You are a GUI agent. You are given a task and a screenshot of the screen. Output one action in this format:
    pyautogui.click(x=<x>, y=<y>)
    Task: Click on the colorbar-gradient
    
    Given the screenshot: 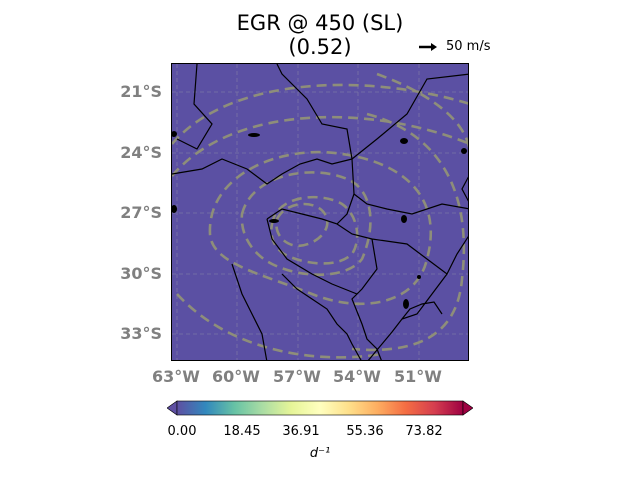 What is the action you would take?
    pyautogui.click(x=320, y=408)
    